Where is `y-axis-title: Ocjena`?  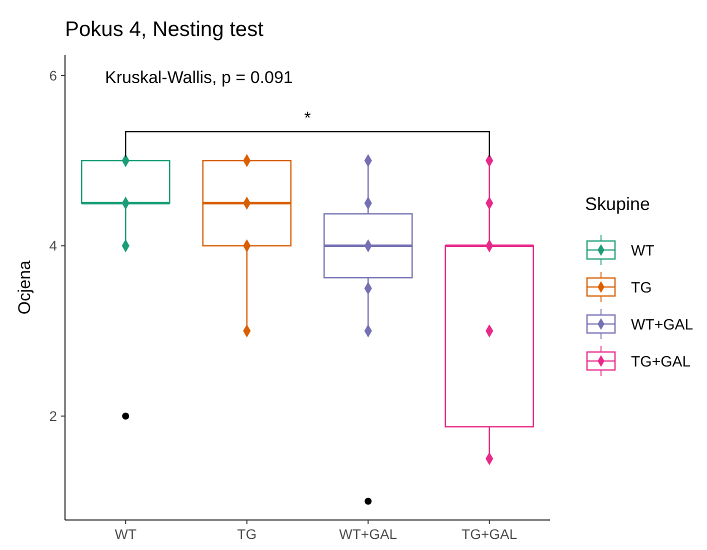 y-axis-title: Ocjena is located at coordinates (24, 287).